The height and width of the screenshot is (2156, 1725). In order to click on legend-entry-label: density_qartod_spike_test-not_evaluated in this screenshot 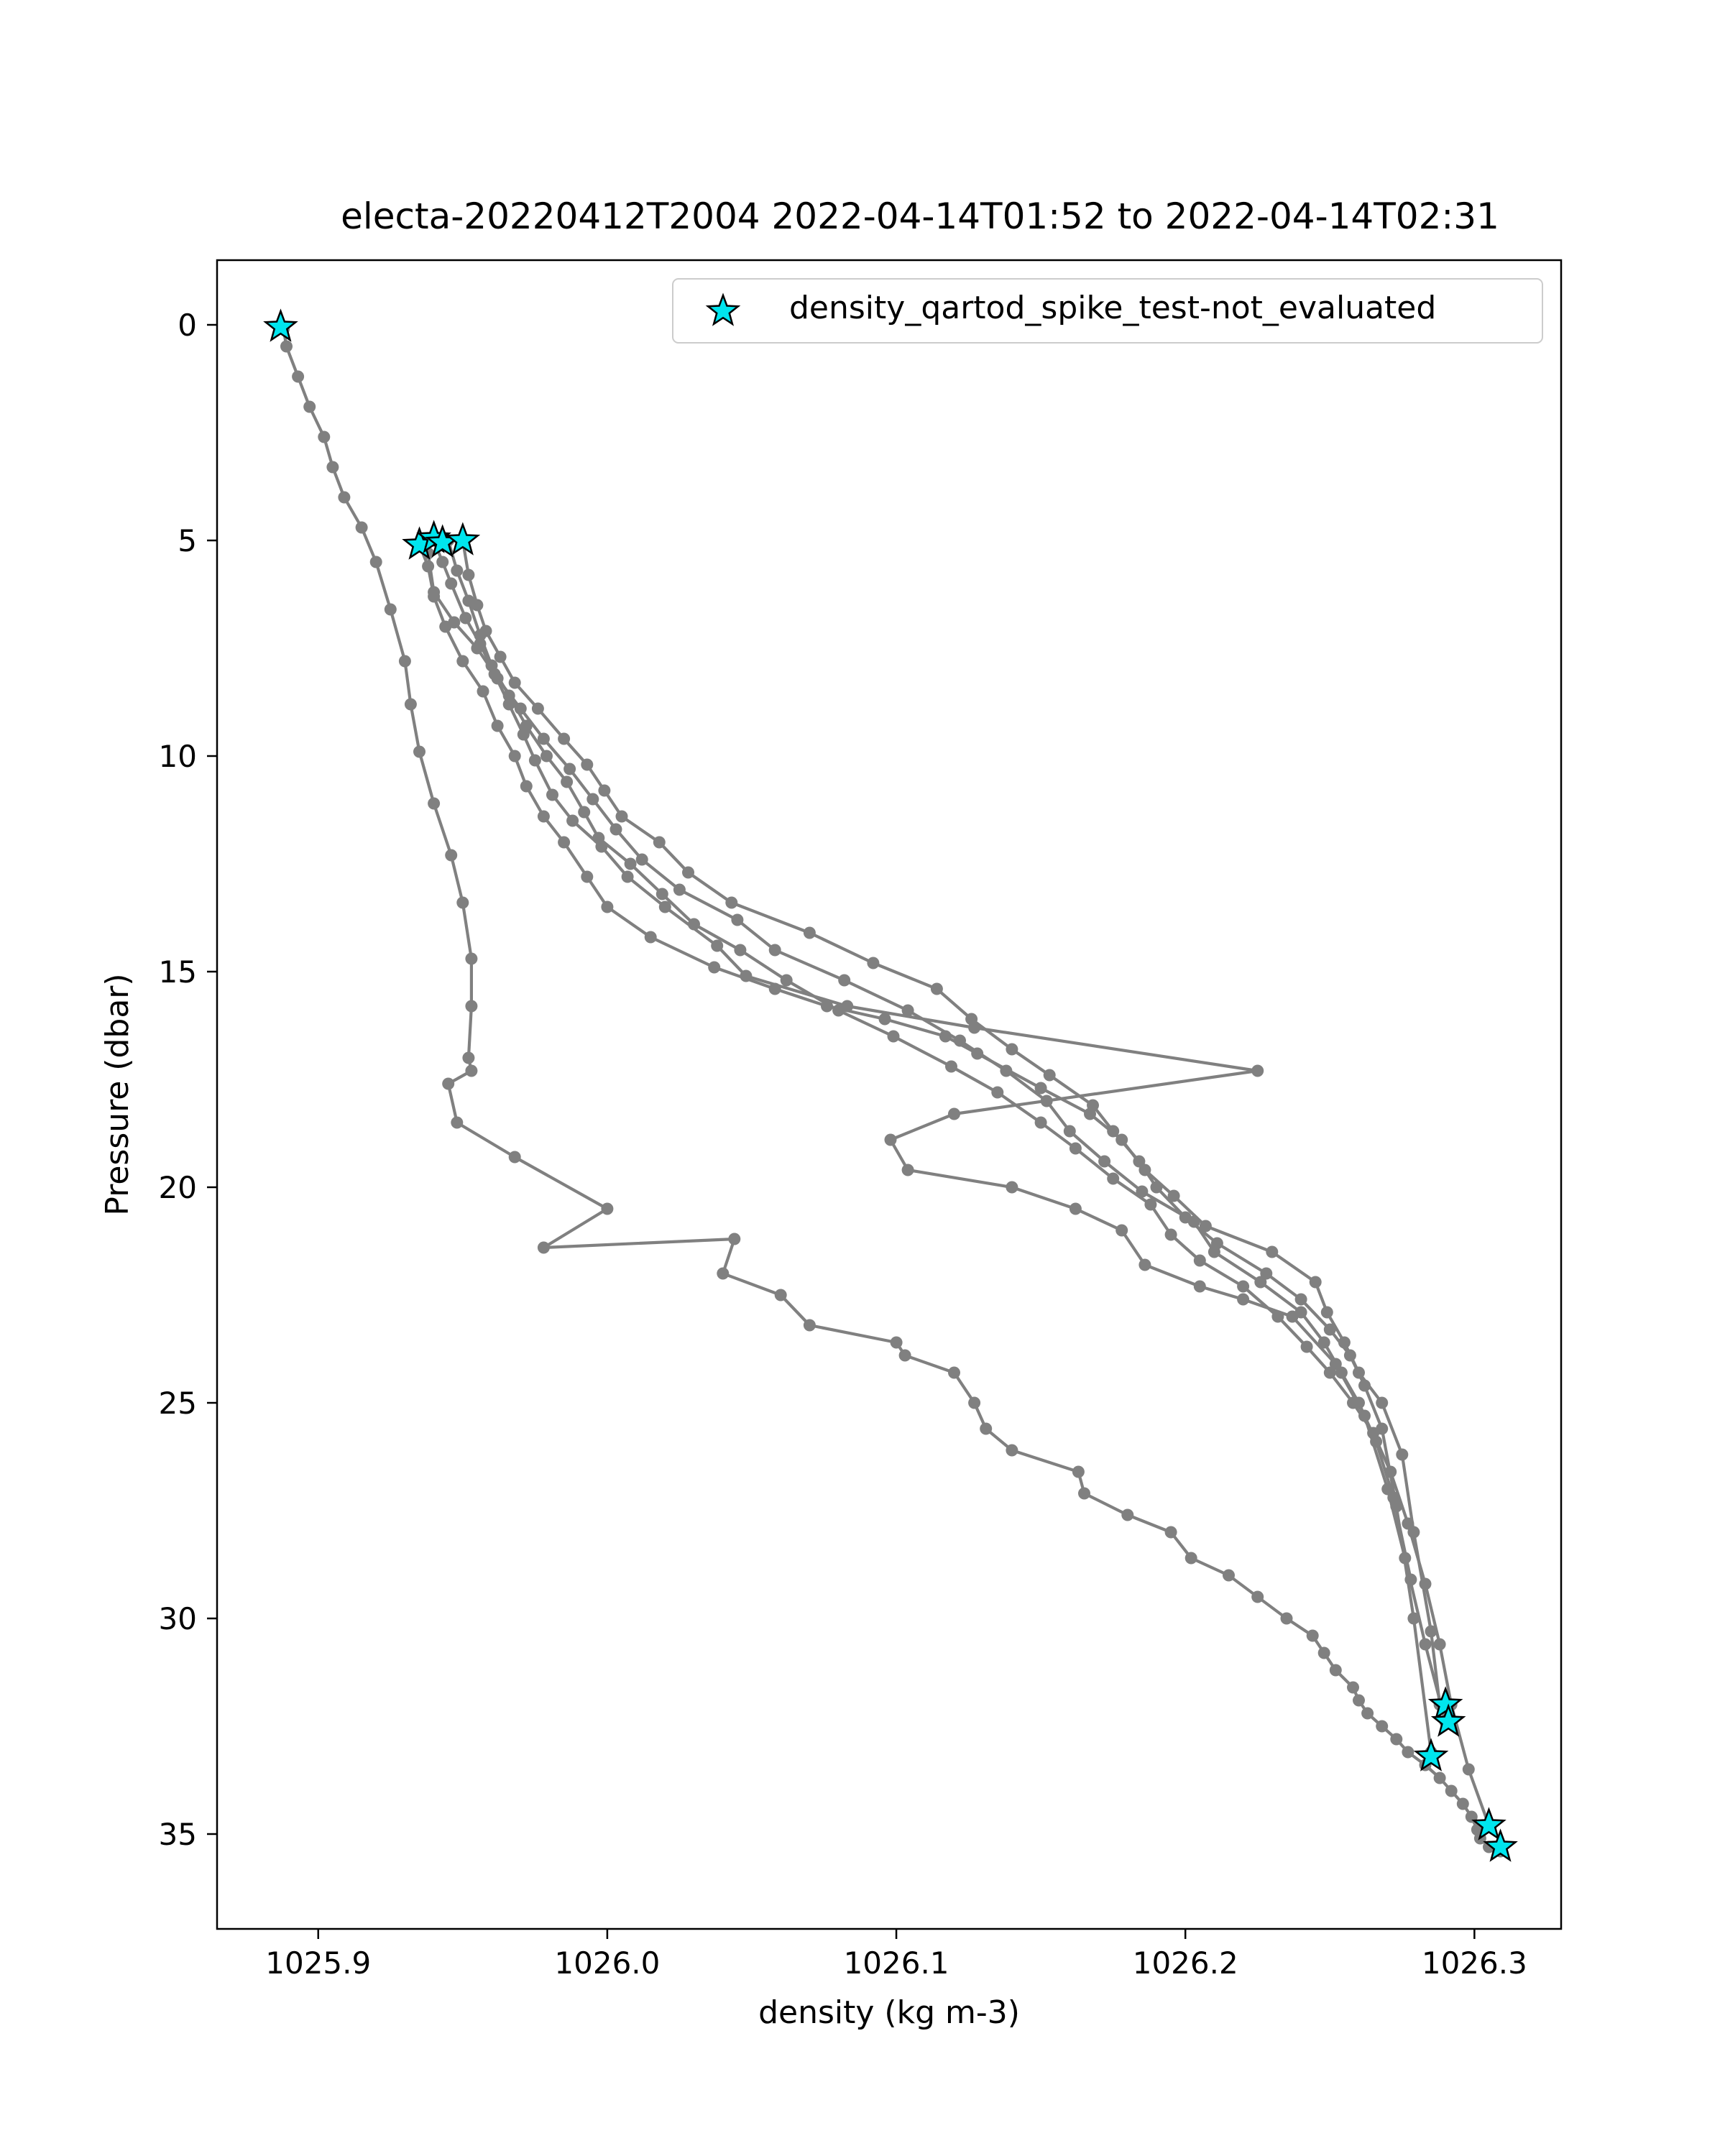, I will do `click(1112, 308)`.